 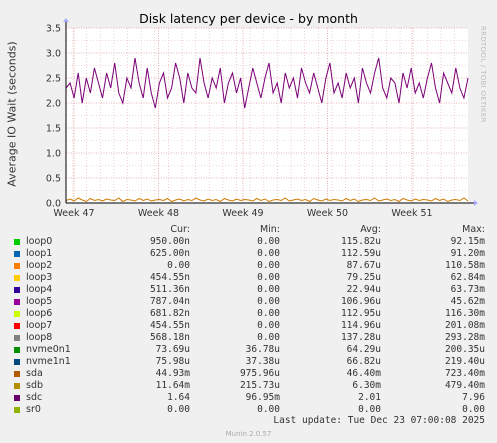 What do you see at coordinates (53, 29) in the screenshot?
I see `y-tick-label: 3.5` at bounding box center [53, 29].